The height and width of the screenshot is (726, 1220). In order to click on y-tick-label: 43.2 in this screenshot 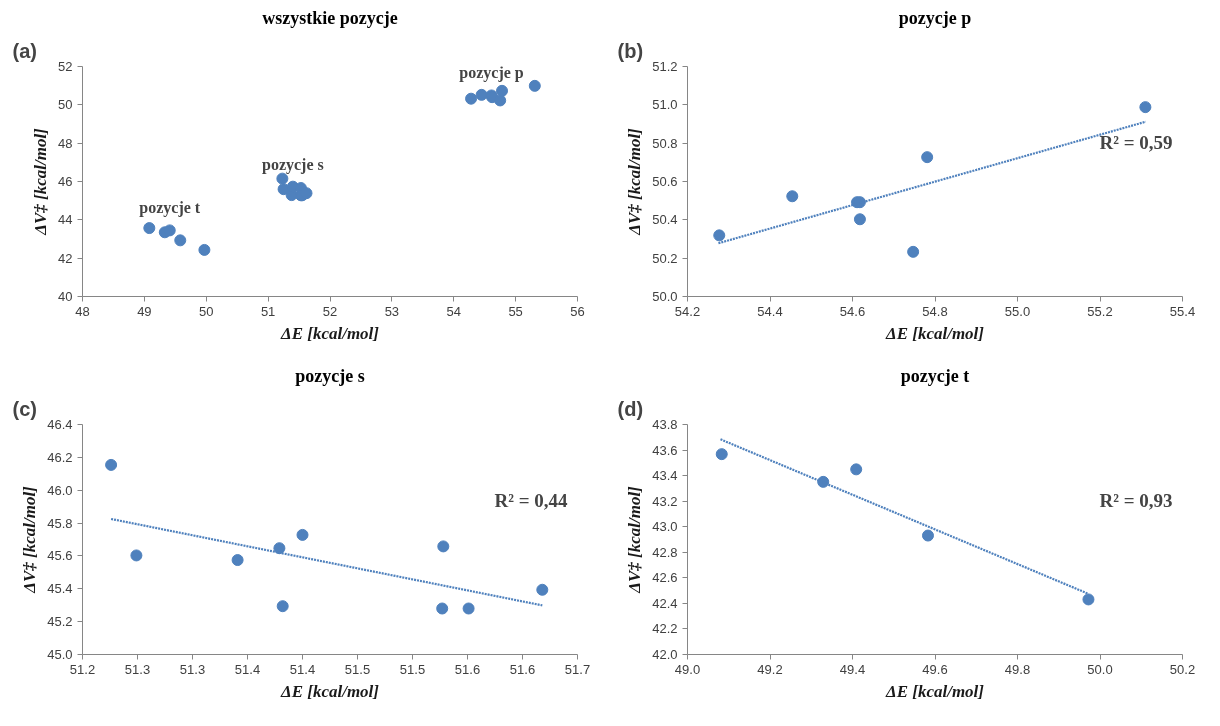, I will do `click(665, 501)`.